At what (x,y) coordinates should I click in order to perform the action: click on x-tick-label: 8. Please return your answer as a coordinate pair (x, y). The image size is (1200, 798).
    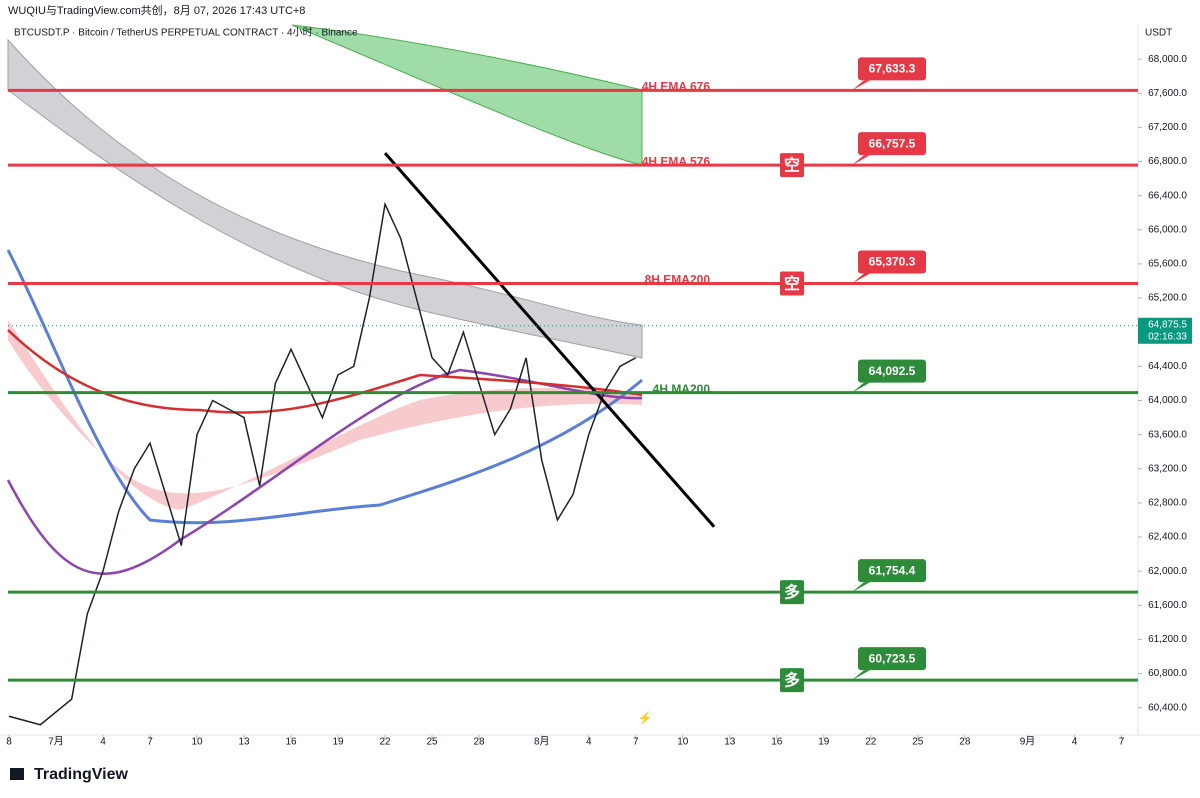
    Looking at the image, I should click on (9, 742).